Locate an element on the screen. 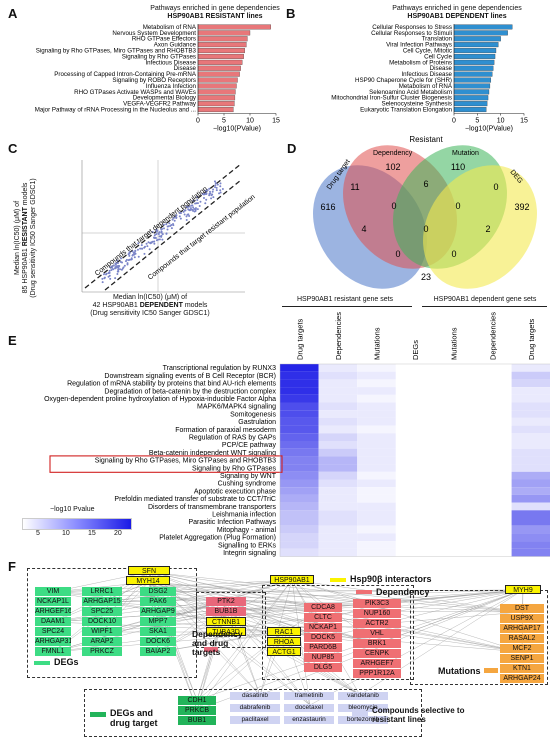  legend-dep-drug-label: Dependency and drug targets is located at coordinates (217, 643).